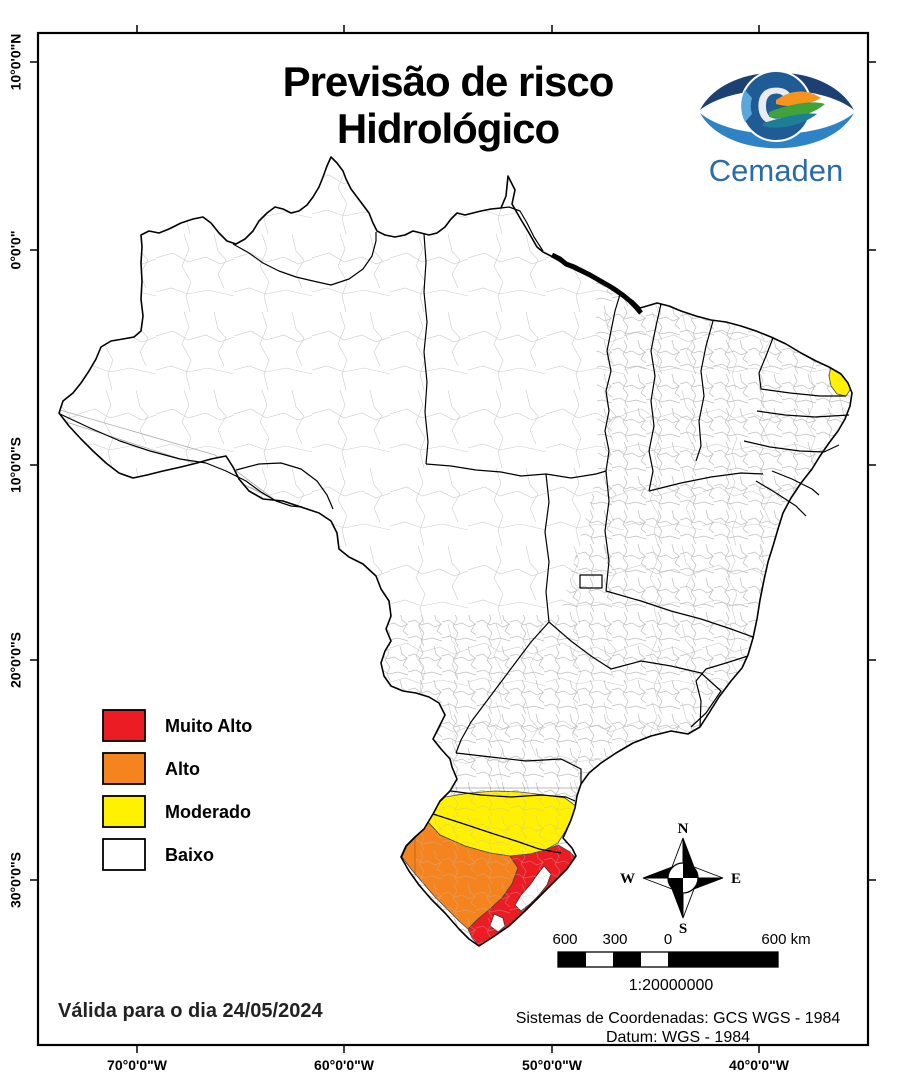 Image resolution: width=903 pixels, height=1080 pixels. What do you see at coordinates (678, 1018) in the screenshot?
I see `crs-line-1: Sistemas de Coordenadas: GCS WGS - 1984` at bounding box center [678, 1018].